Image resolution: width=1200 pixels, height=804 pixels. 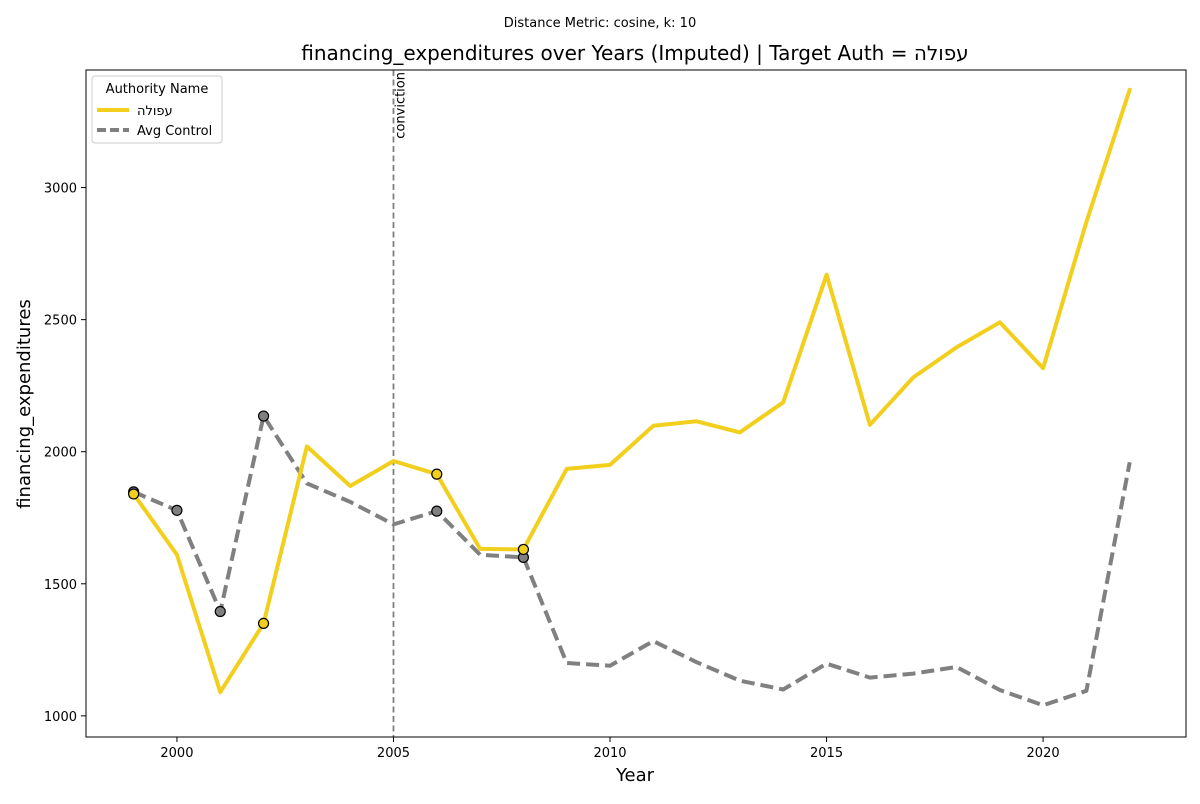 I want to click on y-tick-label: 3000, so click(x=60, y=189).